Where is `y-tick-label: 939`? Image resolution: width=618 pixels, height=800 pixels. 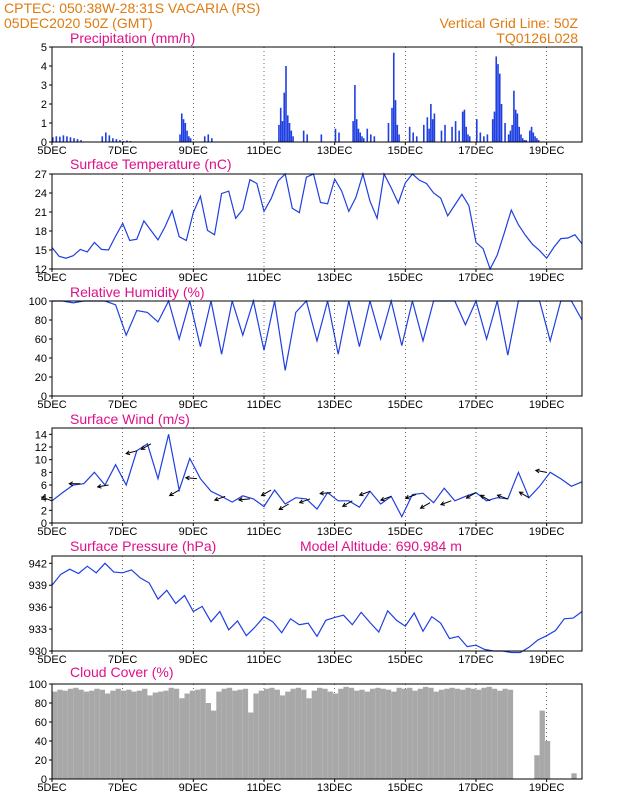
y-tick-label: 939 is located at coordinates (38, 586).